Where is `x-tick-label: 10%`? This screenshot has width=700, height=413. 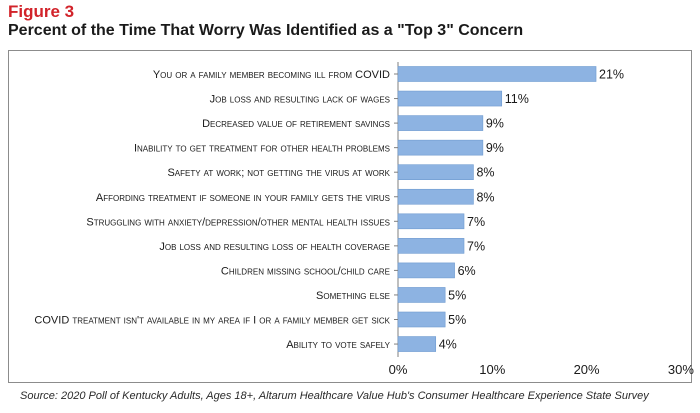
x-tick-label: 10% is located at coordinates (492, 369).